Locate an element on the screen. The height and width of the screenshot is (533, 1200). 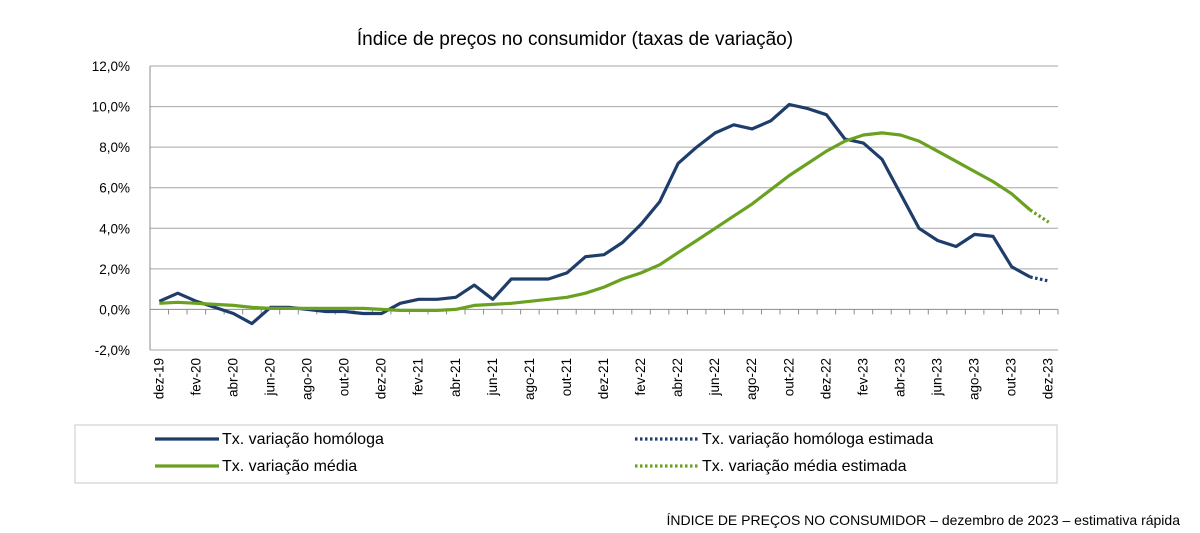
legend-label: Tx. variação homóloga estimada is located at coordinates (817, 439).